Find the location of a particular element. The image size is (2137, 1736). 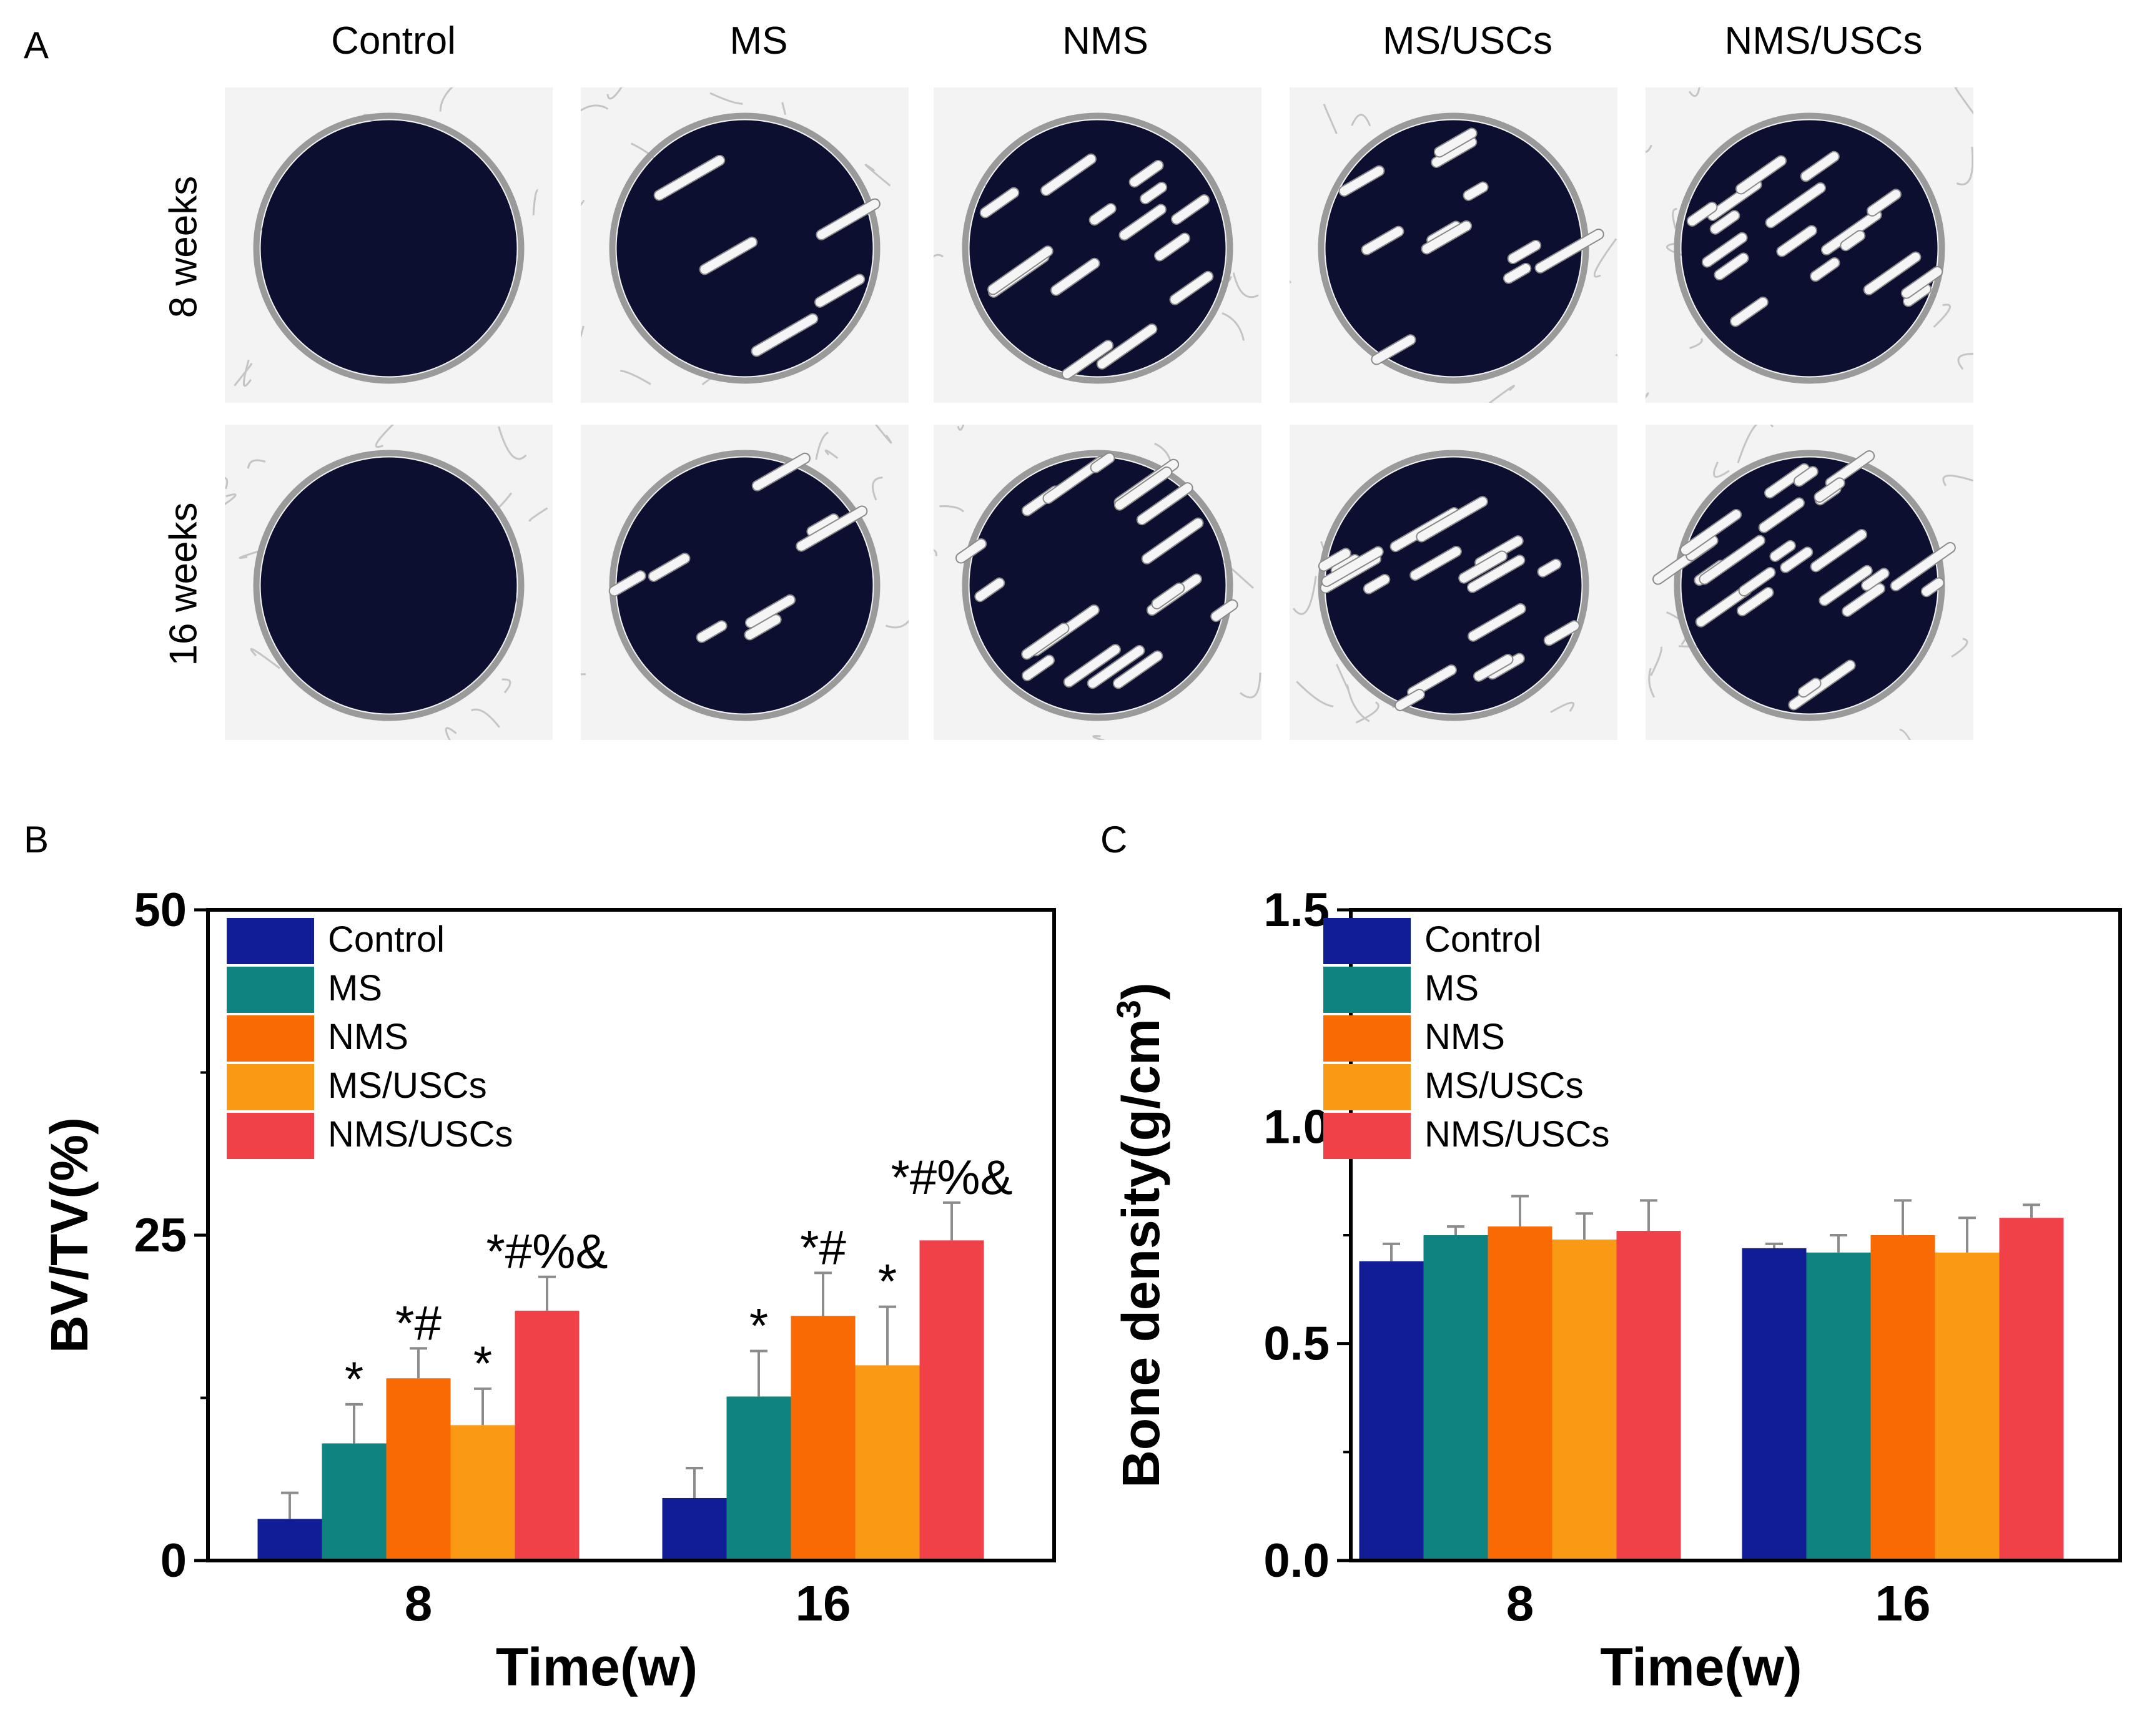

y-tick-label: 25 is located at coordinates (160, 1235).